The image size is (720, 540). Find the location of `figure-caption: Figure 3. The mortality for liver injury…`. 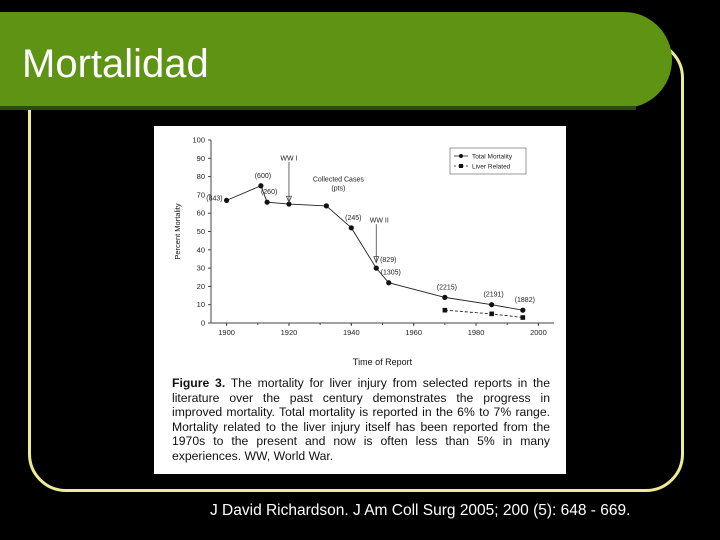

figure-caption: Figure 3. The mortality for liver injury… is located at coordinates (361, 420).